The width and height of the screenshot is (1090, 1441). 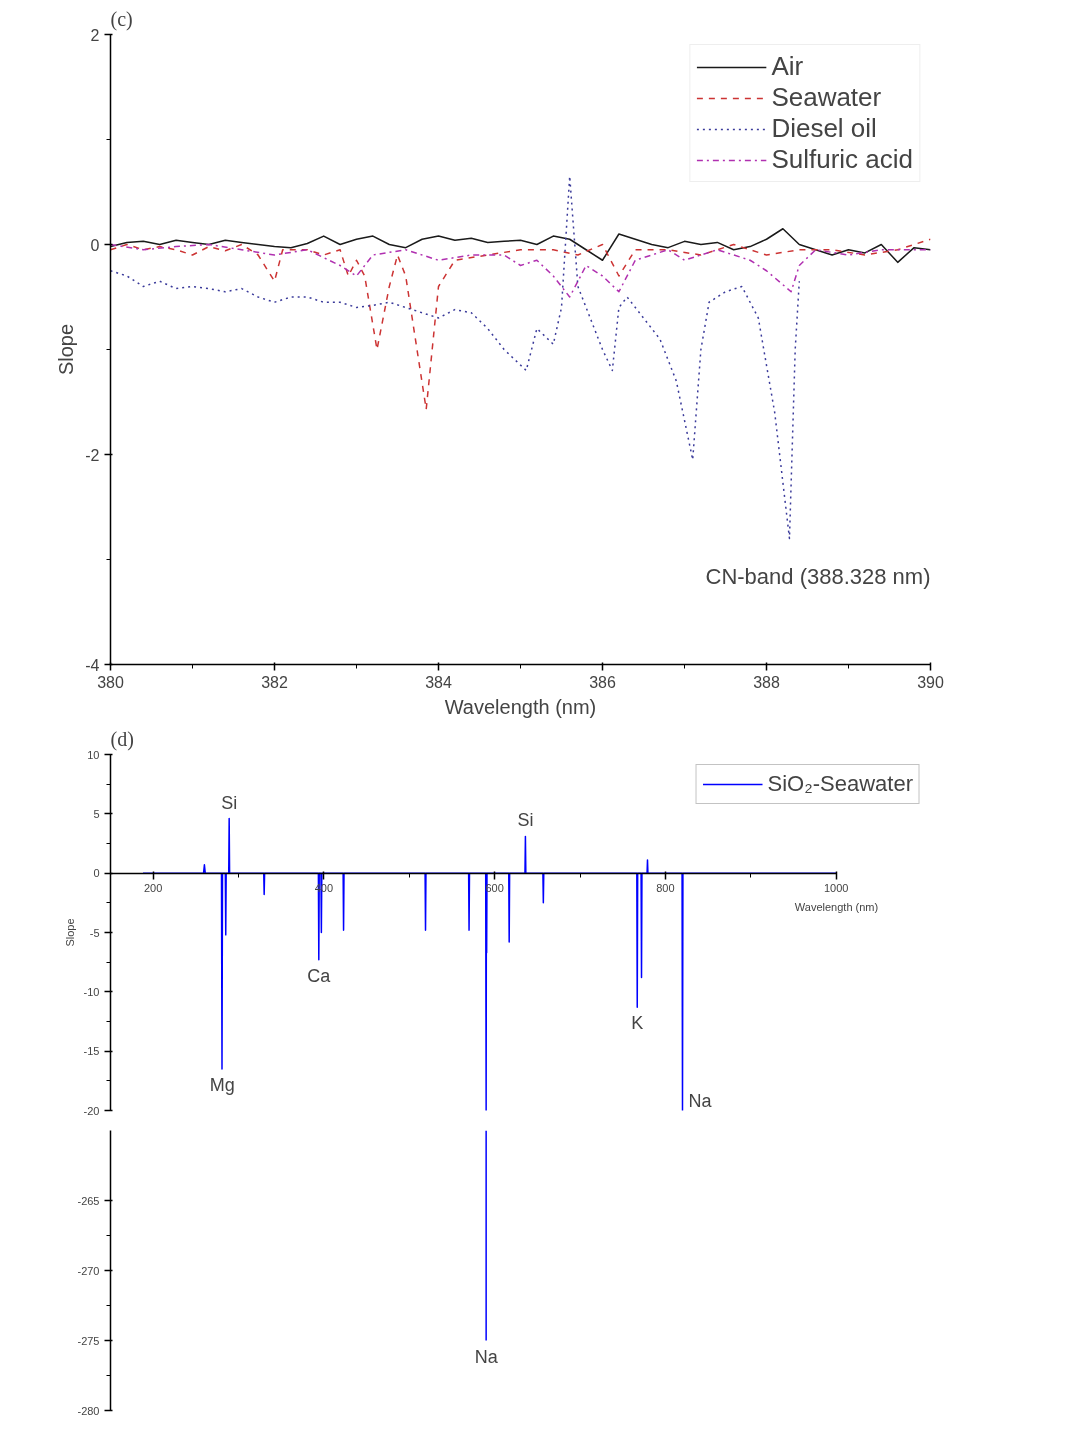 I want to click on y-tick-label: -4, so click(x=92, y=665).